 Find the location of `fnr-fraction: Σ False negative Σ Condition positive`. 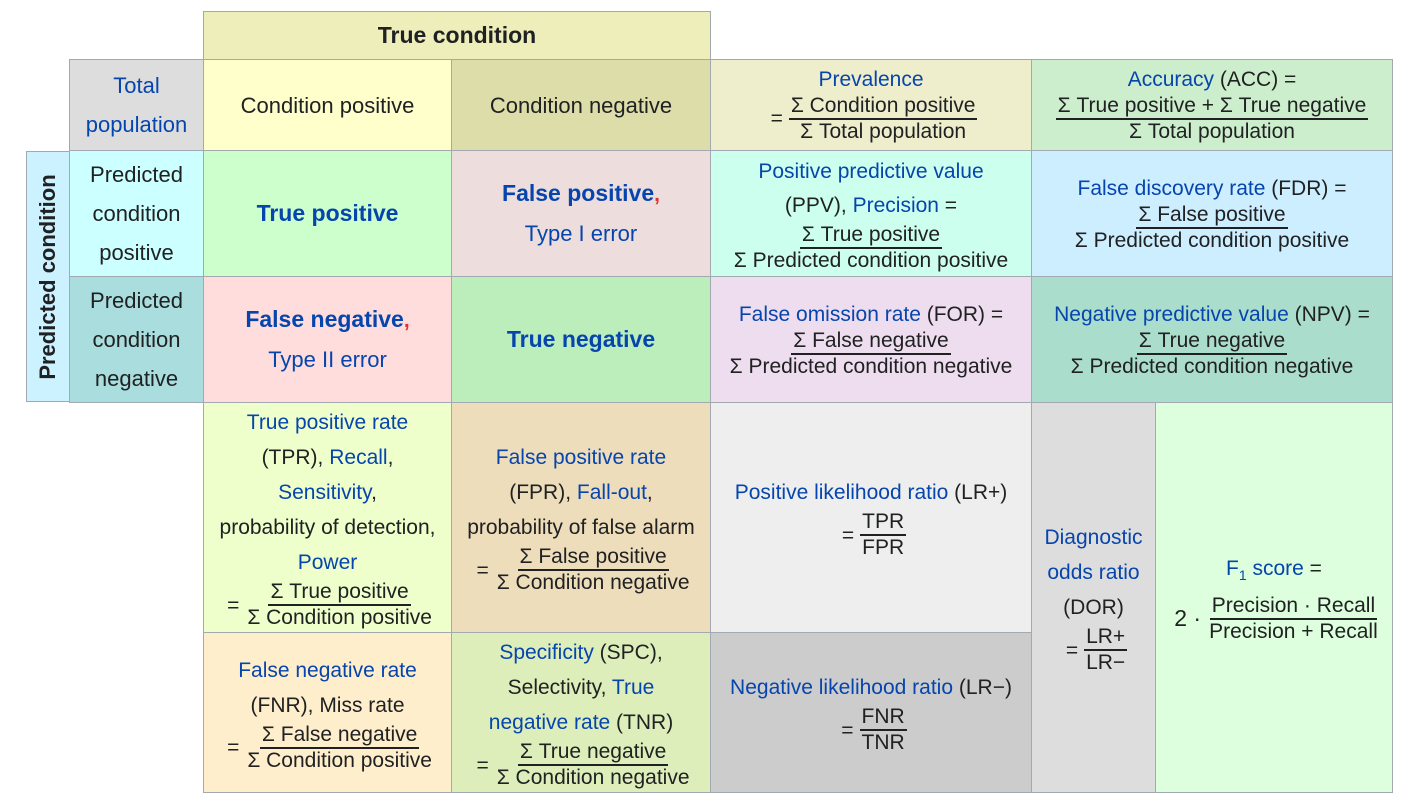

fnr-fraction: Σ False negative Σ Condition positive is located at coordinates (339, 748).